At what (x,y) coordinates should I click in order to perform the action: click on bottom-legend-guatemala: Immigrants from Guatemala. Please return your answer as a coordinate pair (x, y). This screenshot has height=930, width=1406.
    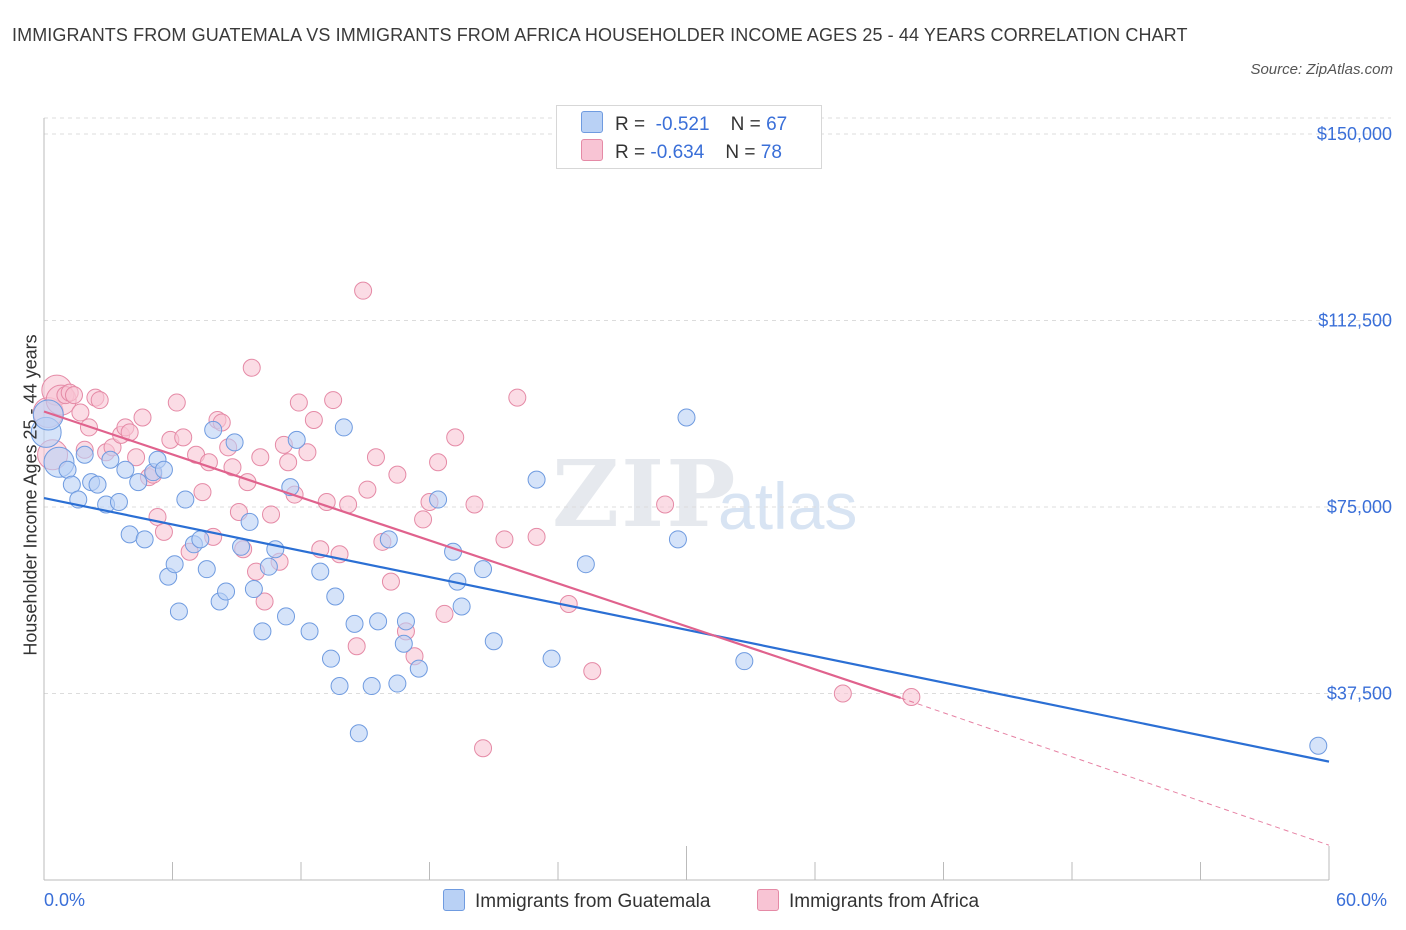
    Looking at the image, I should click on (576, 902).